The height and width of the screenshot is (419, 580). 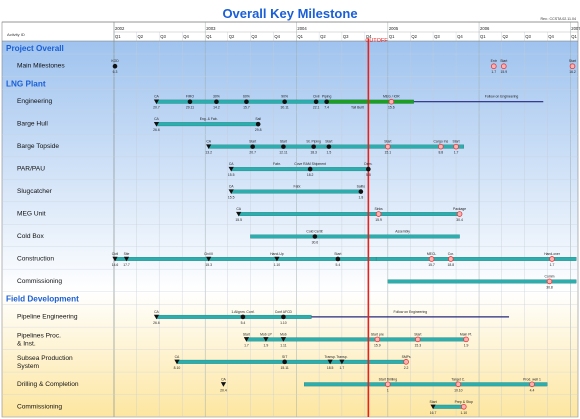 I want to click on milestone-label: 60%, so click(x=246, y=97).